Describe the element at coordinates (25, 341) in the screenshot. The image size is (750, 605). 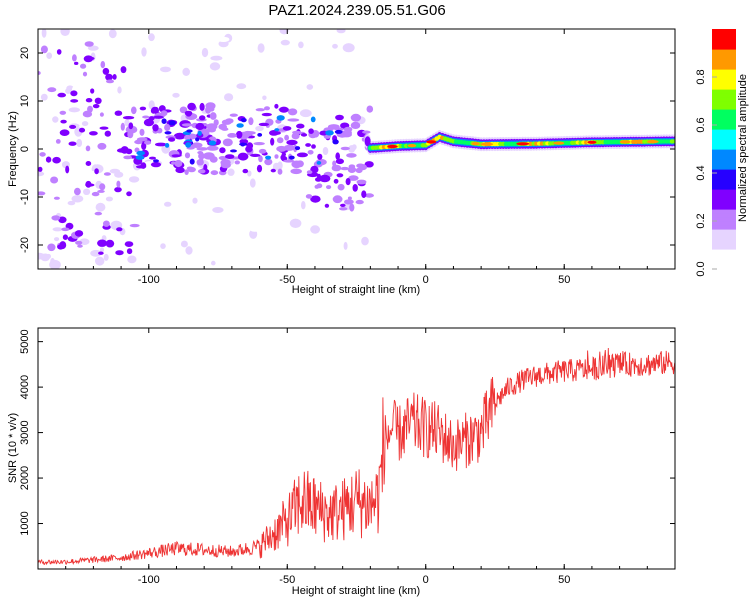
I see `bot-ytick-label: 5000` at that location.